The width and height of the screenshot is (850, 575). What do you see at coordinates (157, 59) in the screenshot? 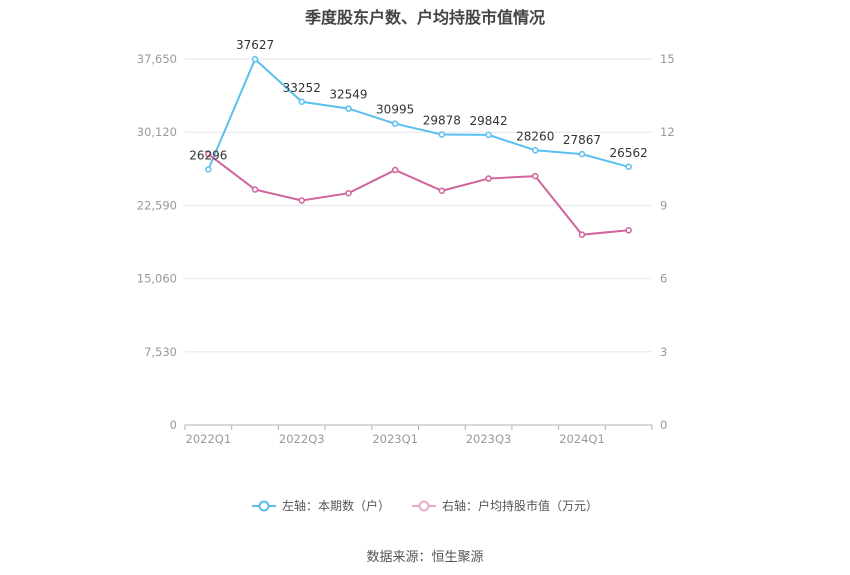
I see `left-axis-tick-label: 37,650` at bounding box center [157, 59].